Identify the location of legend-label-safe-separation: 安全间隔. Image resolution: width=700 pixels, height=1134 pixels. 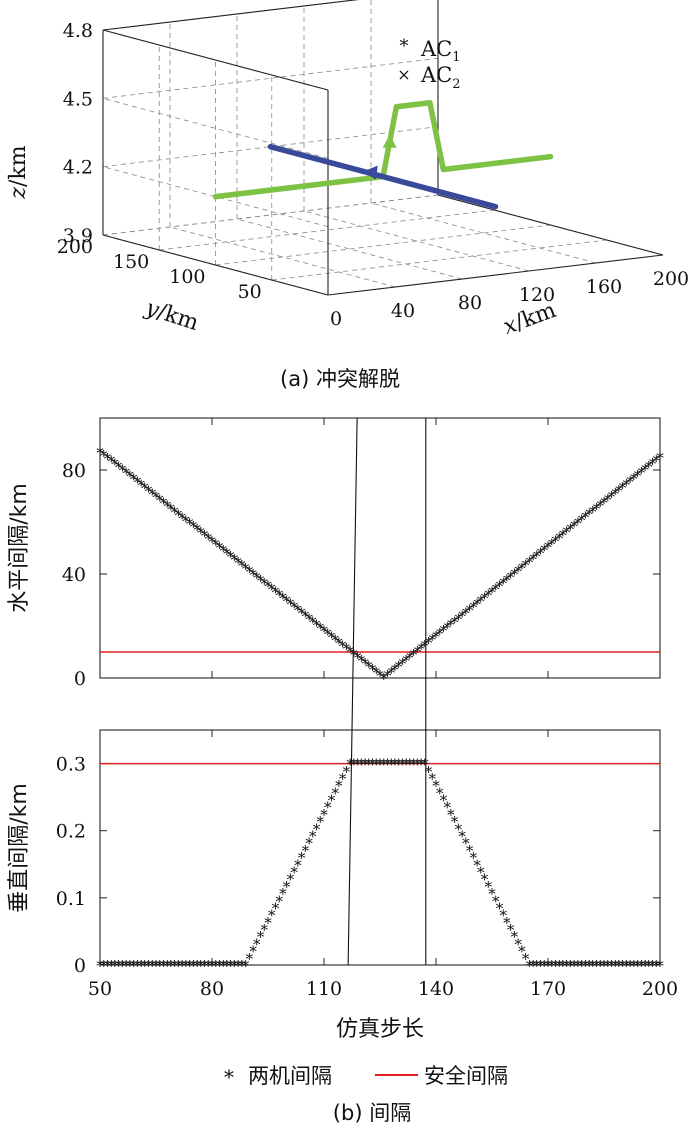
(466, 1076).